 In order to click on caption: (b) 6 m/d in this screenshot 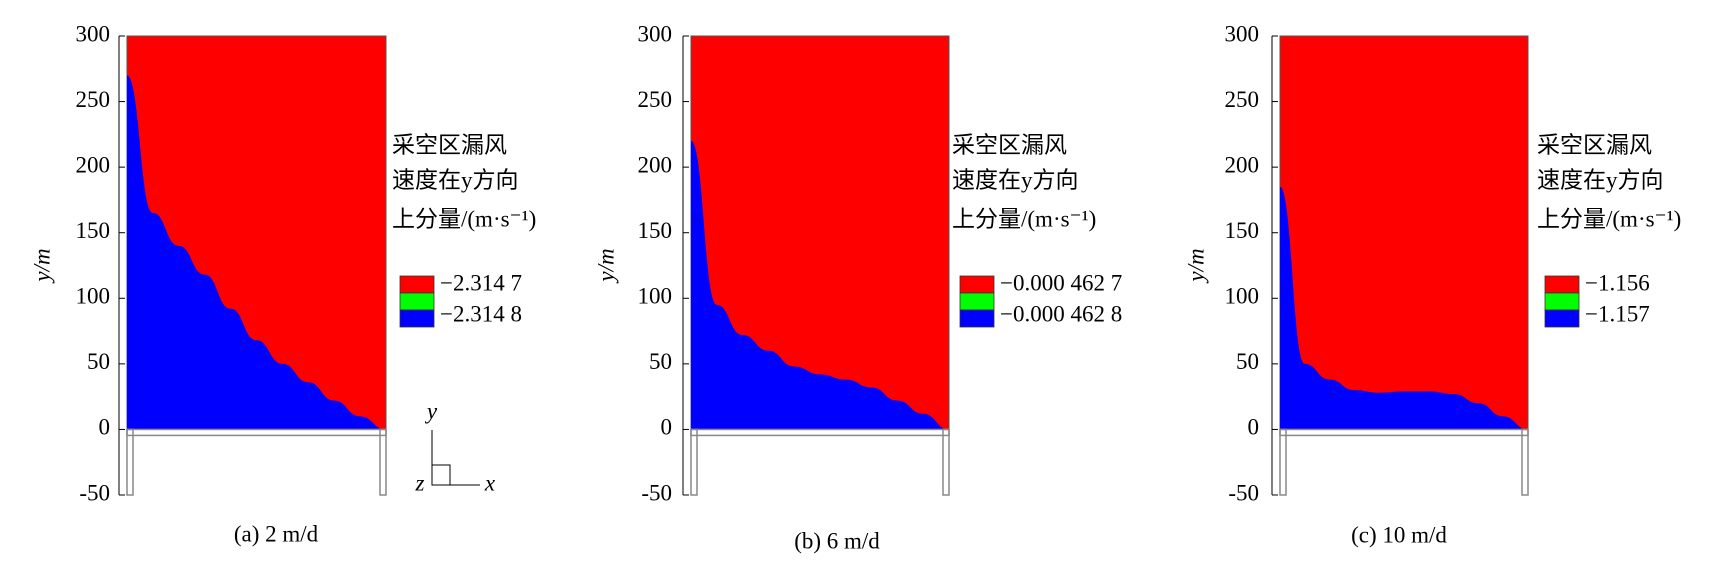, I will do `click(837, 540)`.